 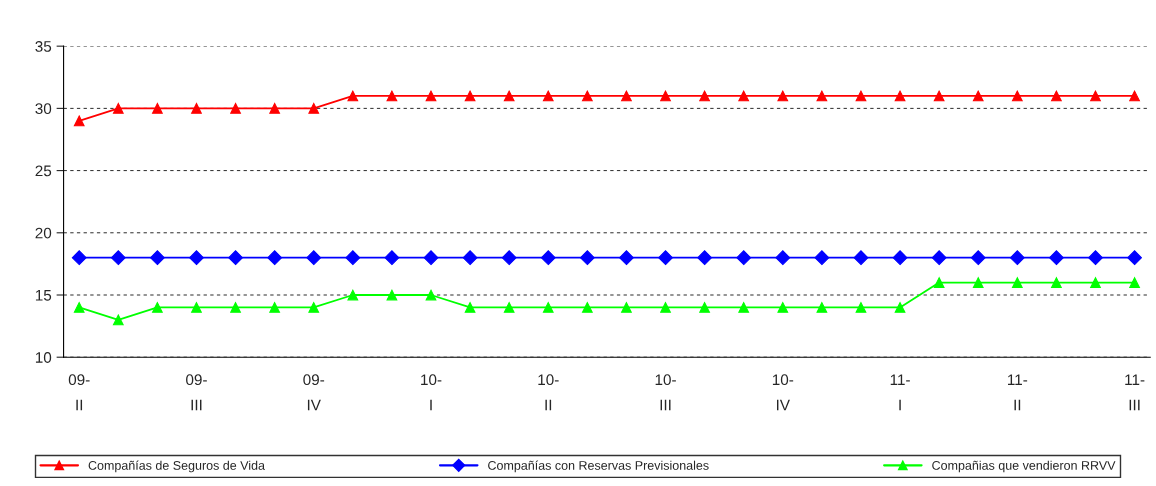 What do you see at coordinates (548, 392) in the screenshot?
I see `x-tick-label: 10- II` at bounding box center [548, 392].